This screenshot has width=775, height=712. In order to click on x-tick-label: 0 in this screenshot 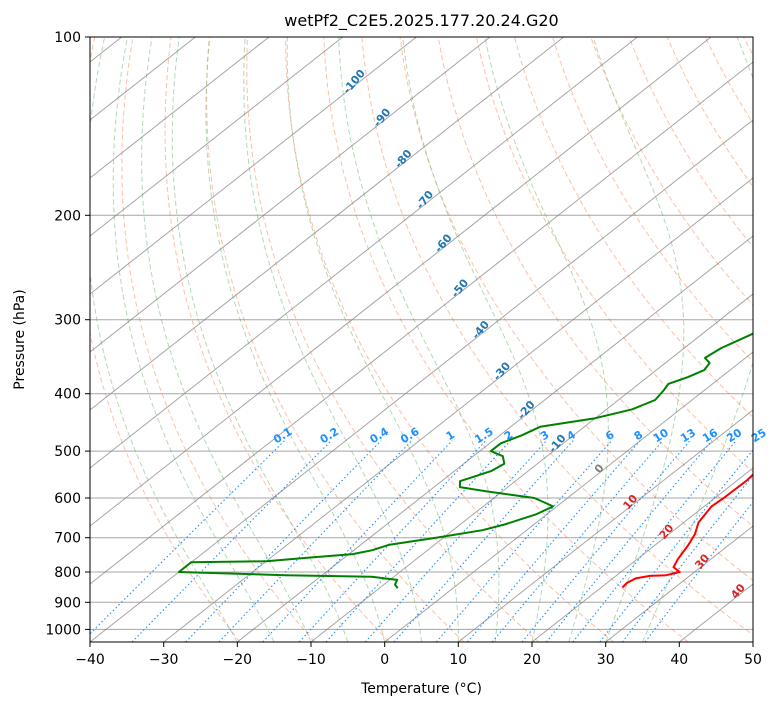, I will do `click(384, 660)`.